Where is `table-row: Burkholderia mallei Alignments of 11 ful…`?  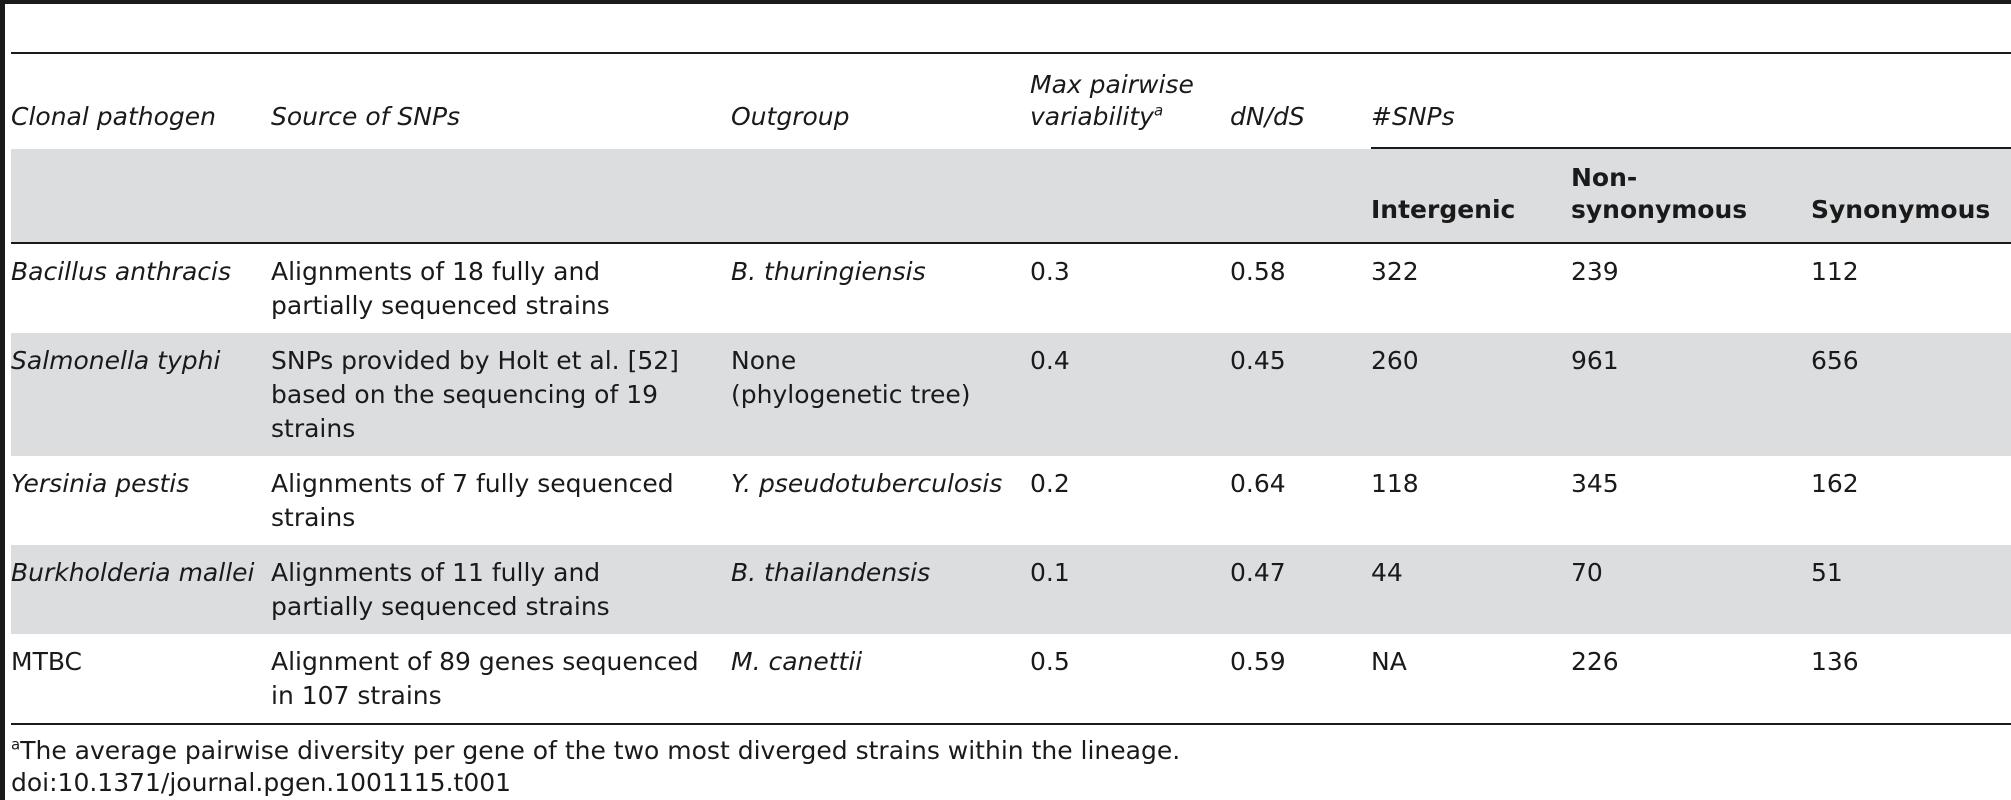
table-row: Burkholderia mallei Alignments of 11 ful… is located at coordinates (1011, 589).